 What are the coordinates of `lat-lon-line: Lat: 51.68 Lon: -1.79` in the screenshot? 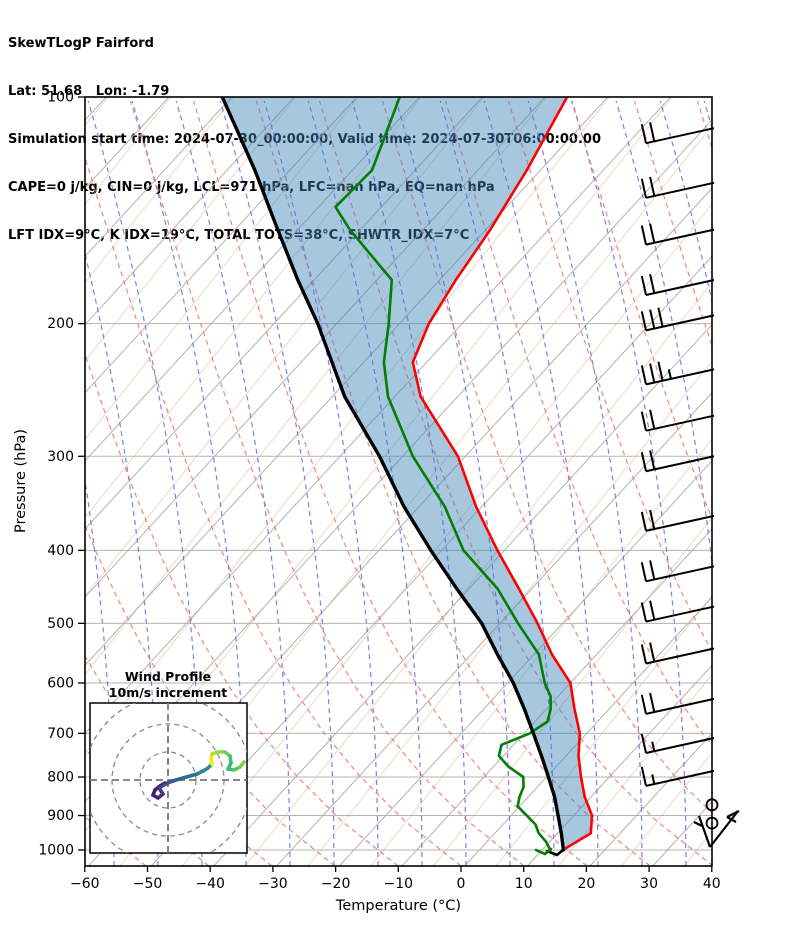 It's located at (89, 91).